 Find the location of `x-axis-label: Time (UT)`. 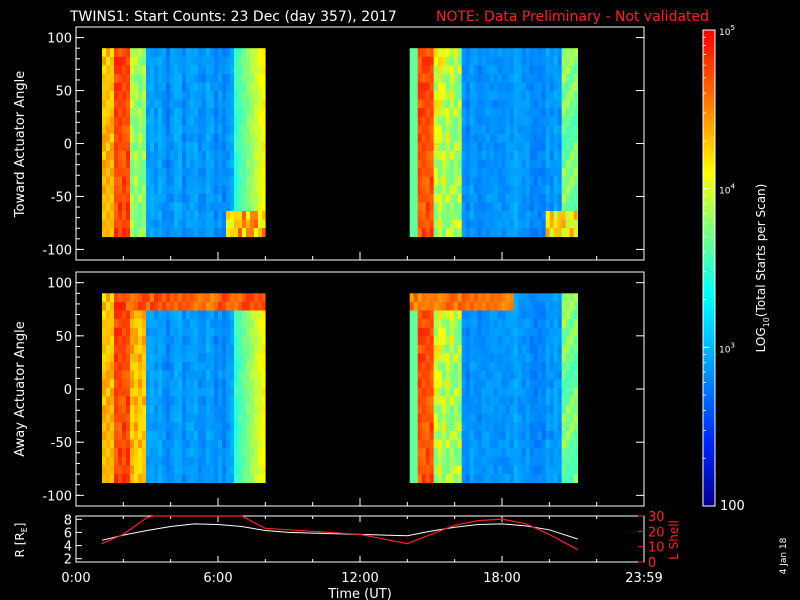

x-axis-label: Time (UT) is located at coordinates (359, 593).